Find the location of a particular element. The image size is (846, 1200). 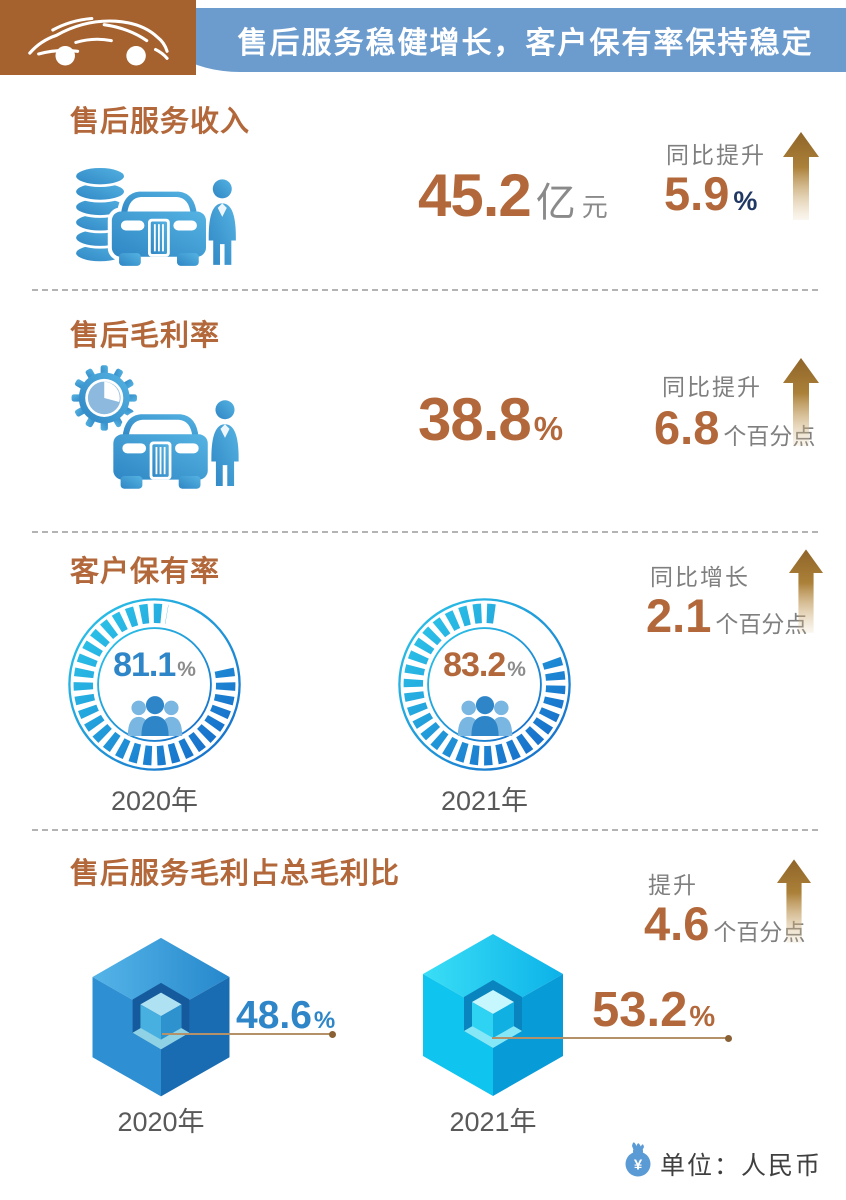

retention-delta-value: 2.1 个百分点 is located at coordinates (726, 615).